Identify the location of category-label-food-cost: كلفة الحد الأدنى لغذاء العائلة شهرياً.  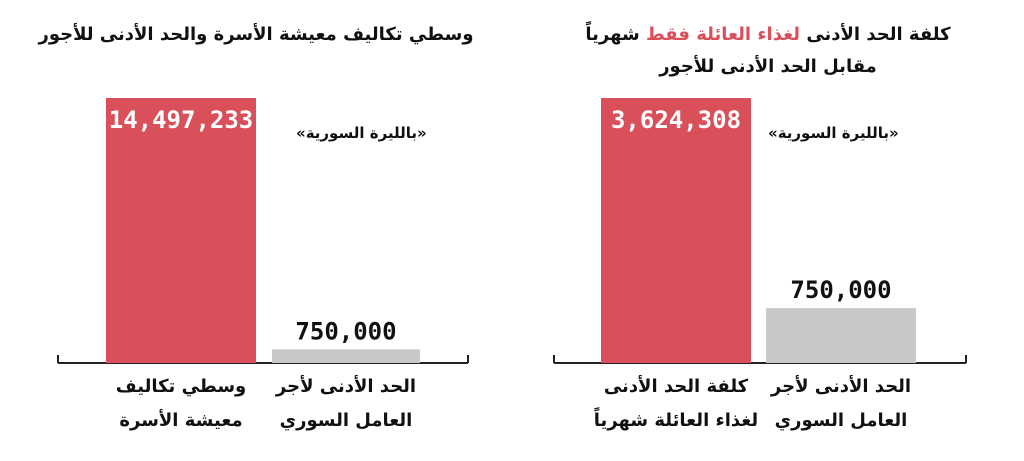
(676, 404).